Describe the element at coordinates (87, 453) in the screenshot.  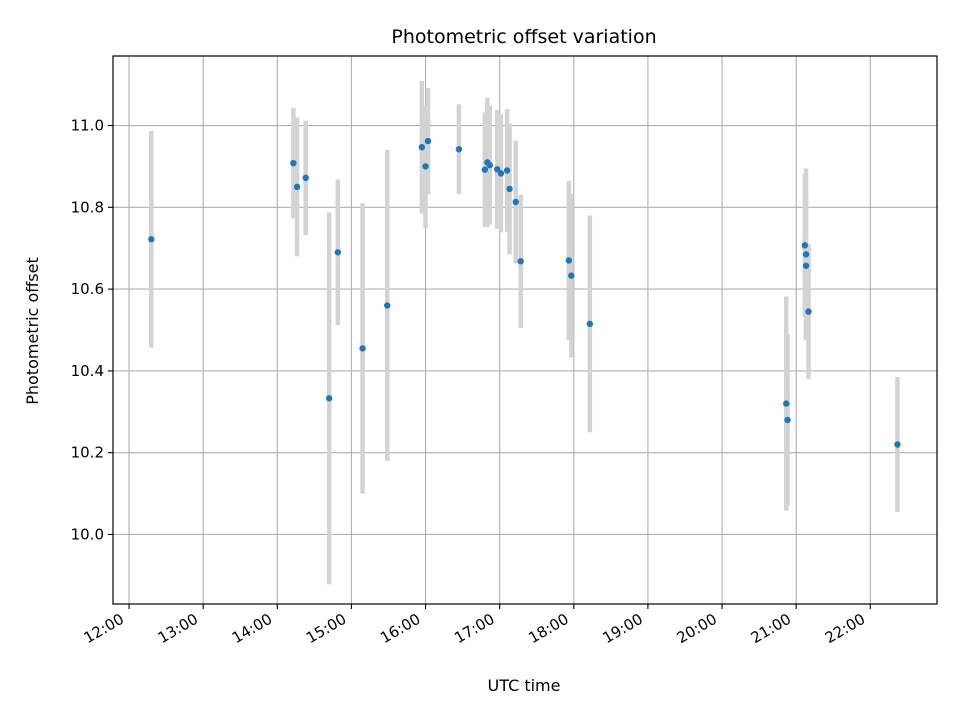
I see `y-tick-label: 10.2` at that location.